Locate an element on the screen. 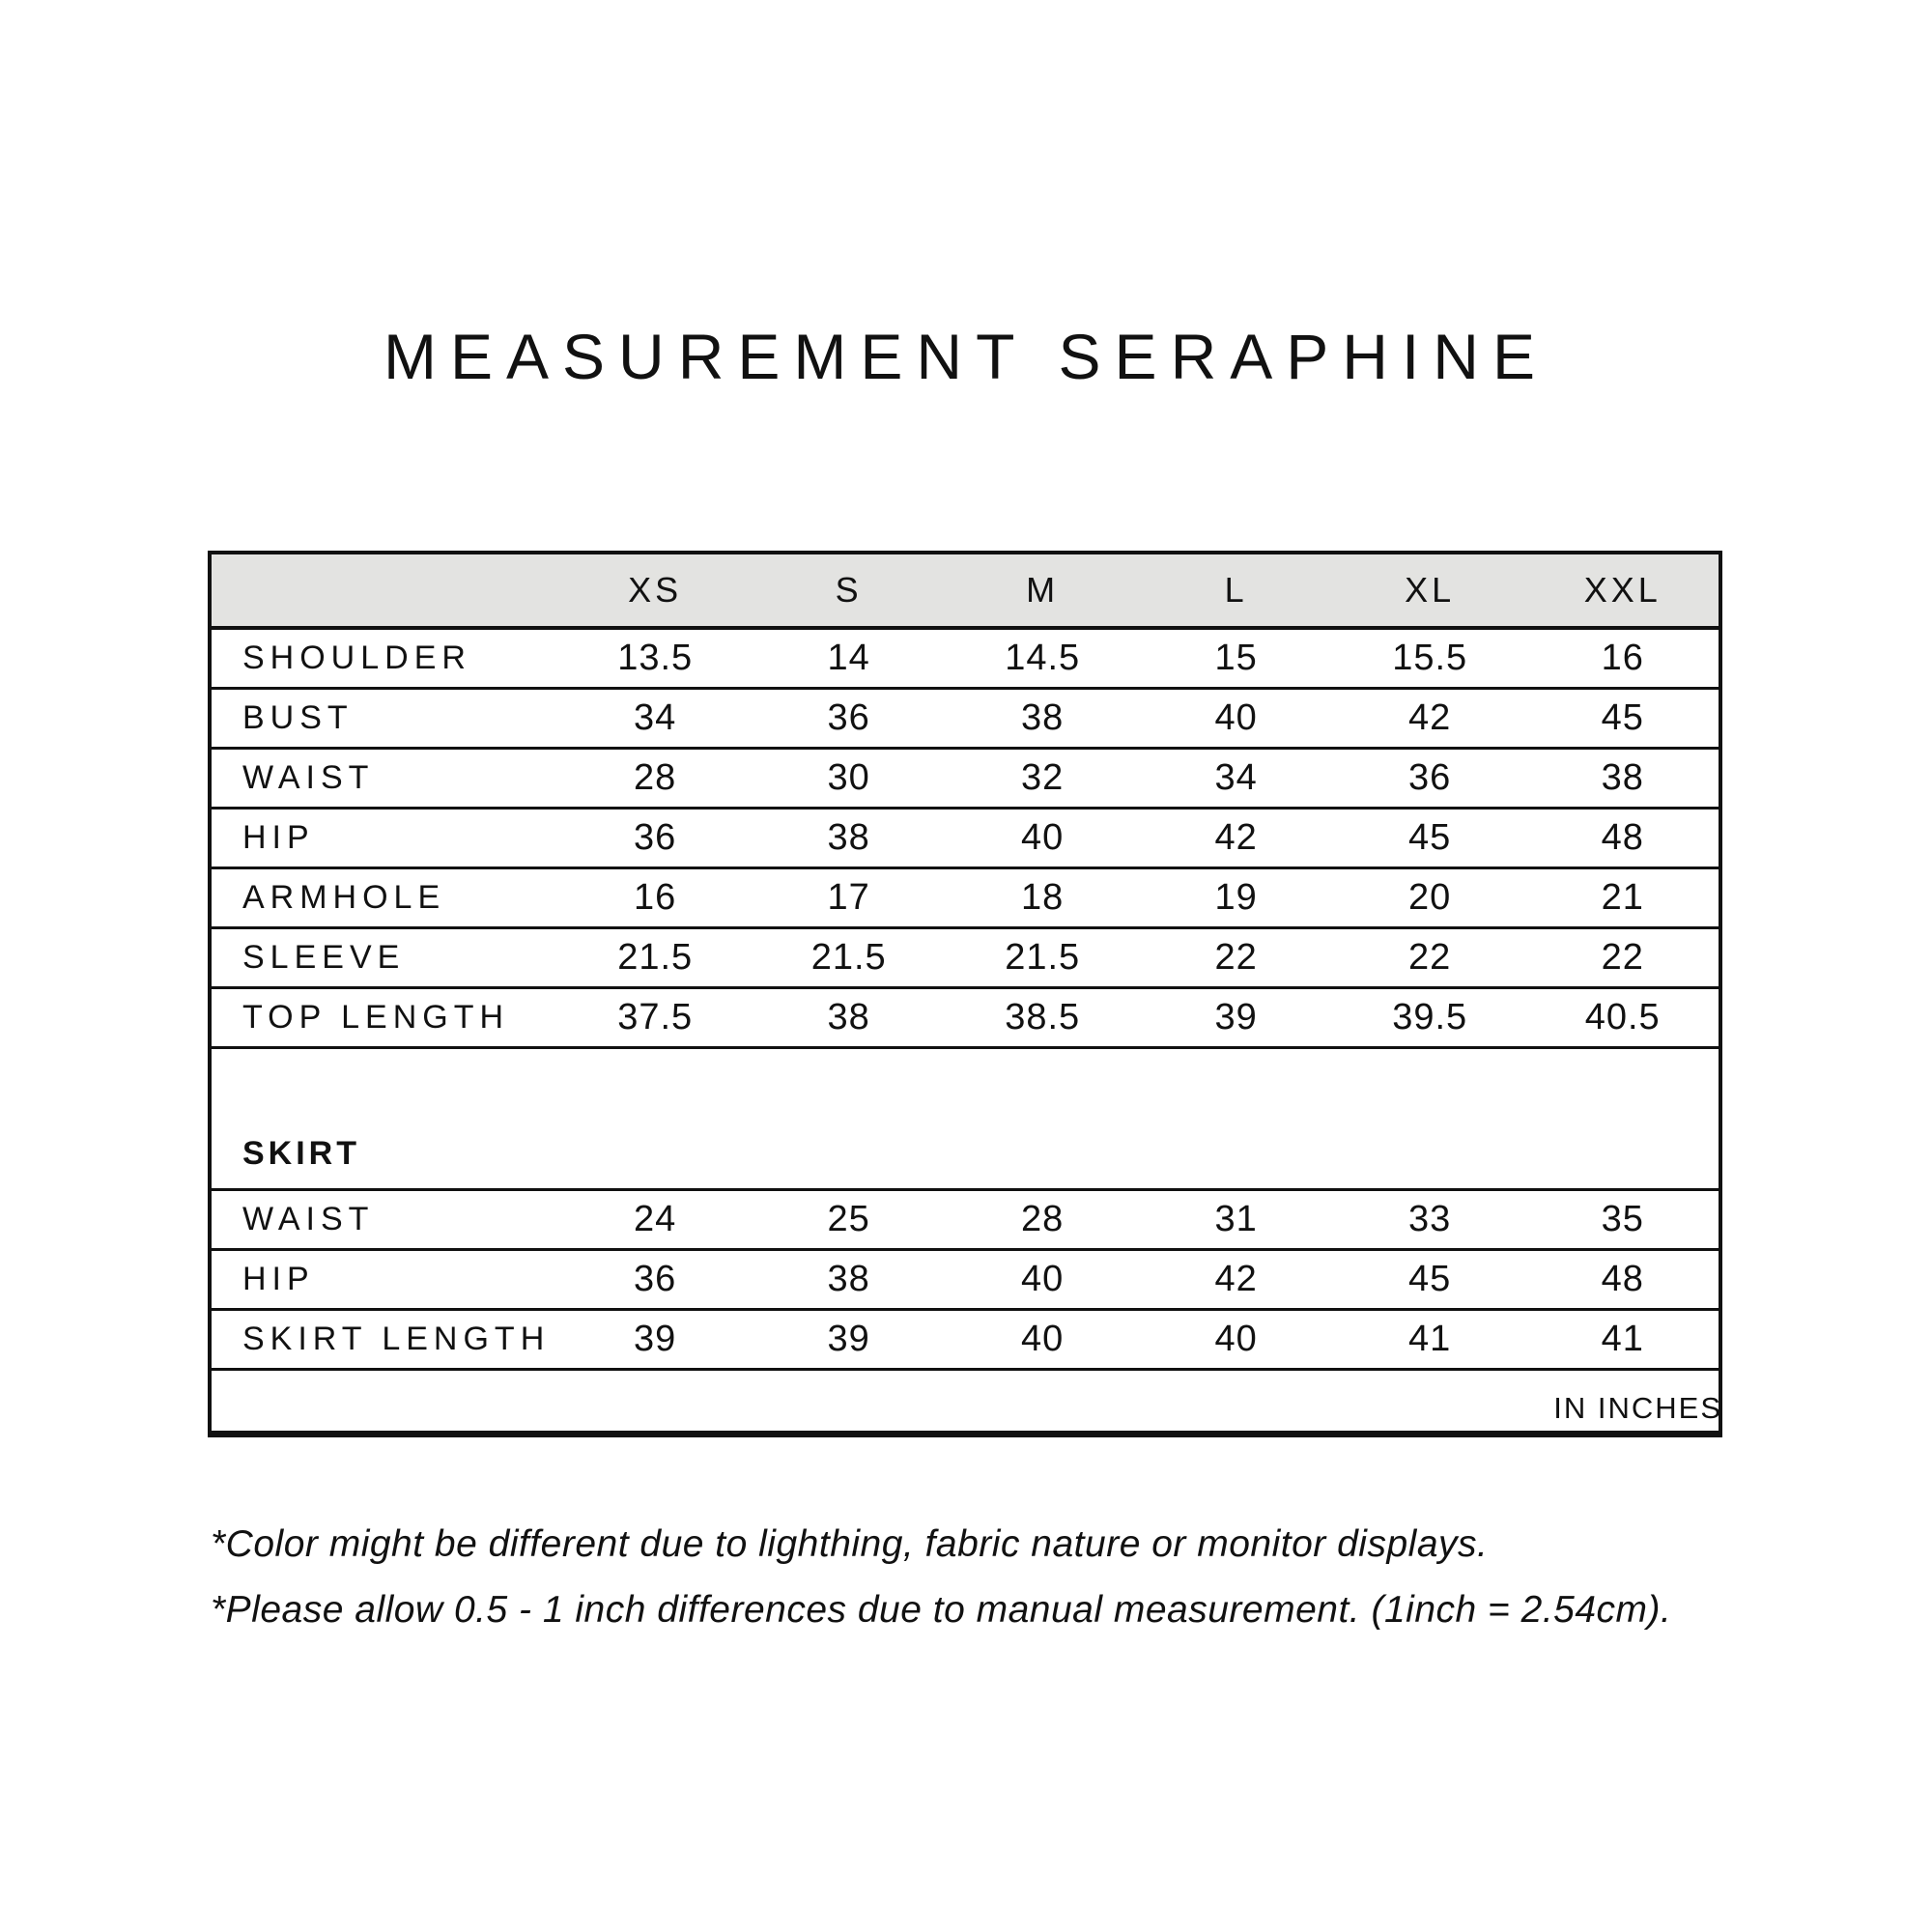 The height and width of the screenshot is (1932, 1932). table-header: XS S M L XL XXL is located at coordinates (965, 591).